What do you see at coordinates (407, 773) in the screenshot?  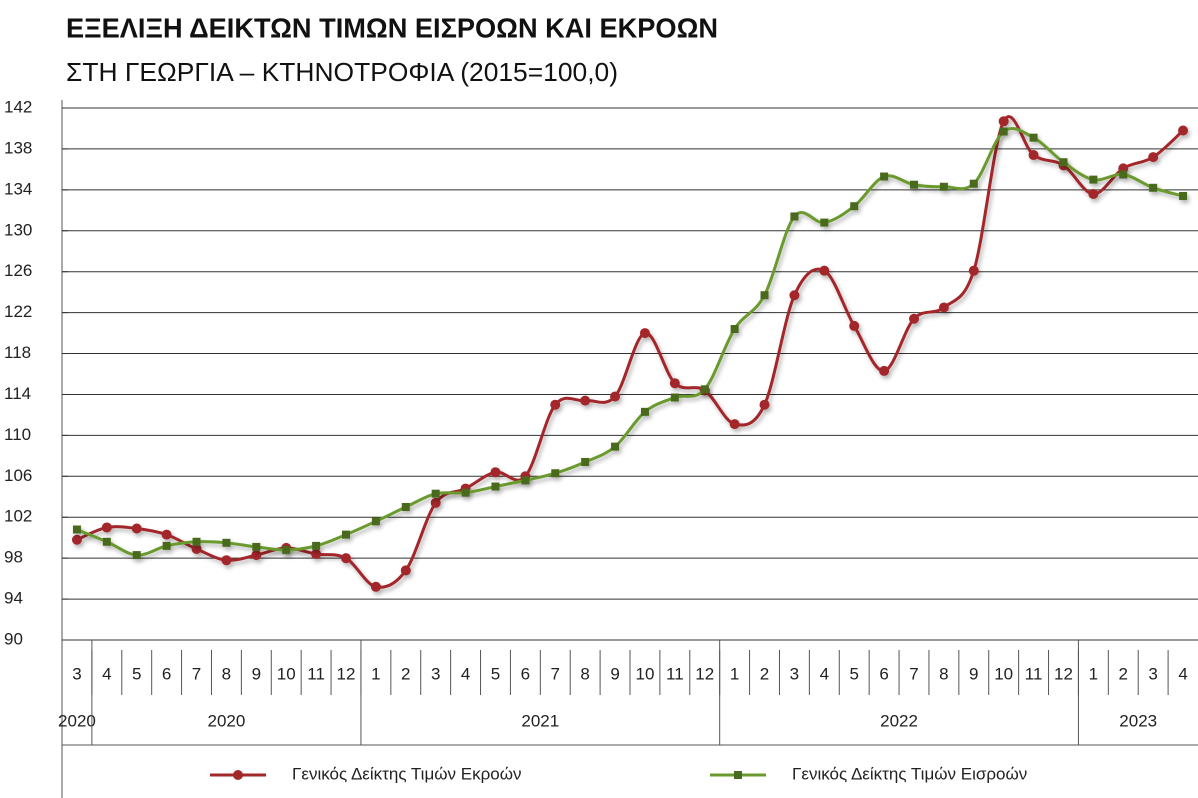 I see `legend-label: Γενικός Δείκτης Τιμών Εκροών` at bounding box center [407, 773].